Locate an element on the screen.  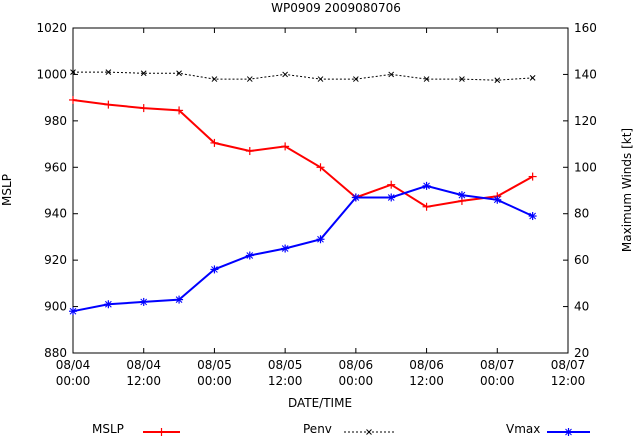
legend-sample-mslp is located at coordinates (161, 432).